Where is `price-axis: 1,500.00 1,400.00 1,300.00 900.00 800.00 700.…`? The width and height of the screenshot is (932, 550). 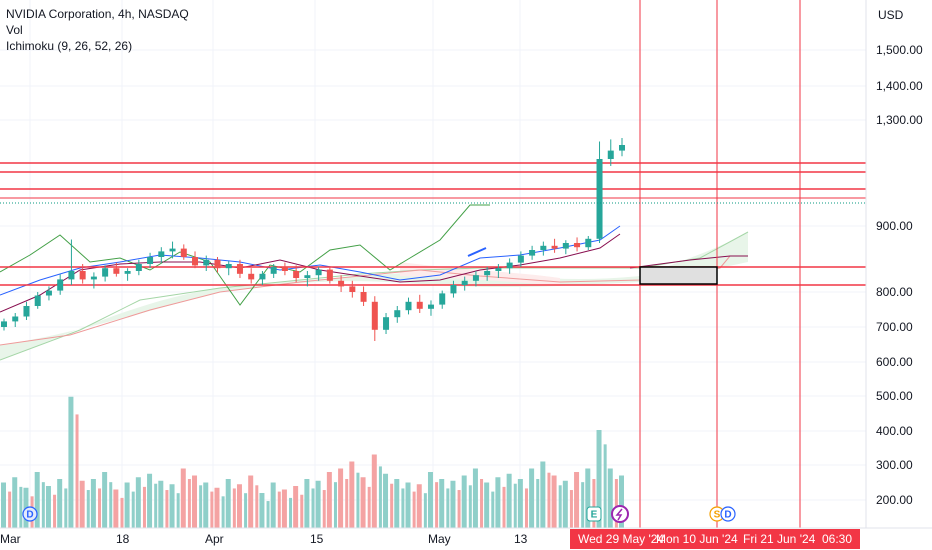
price-axis: 1,500.00 1,400.00 1,300.00 900.00 800.00 700.… is located at coordinates (898, 264).